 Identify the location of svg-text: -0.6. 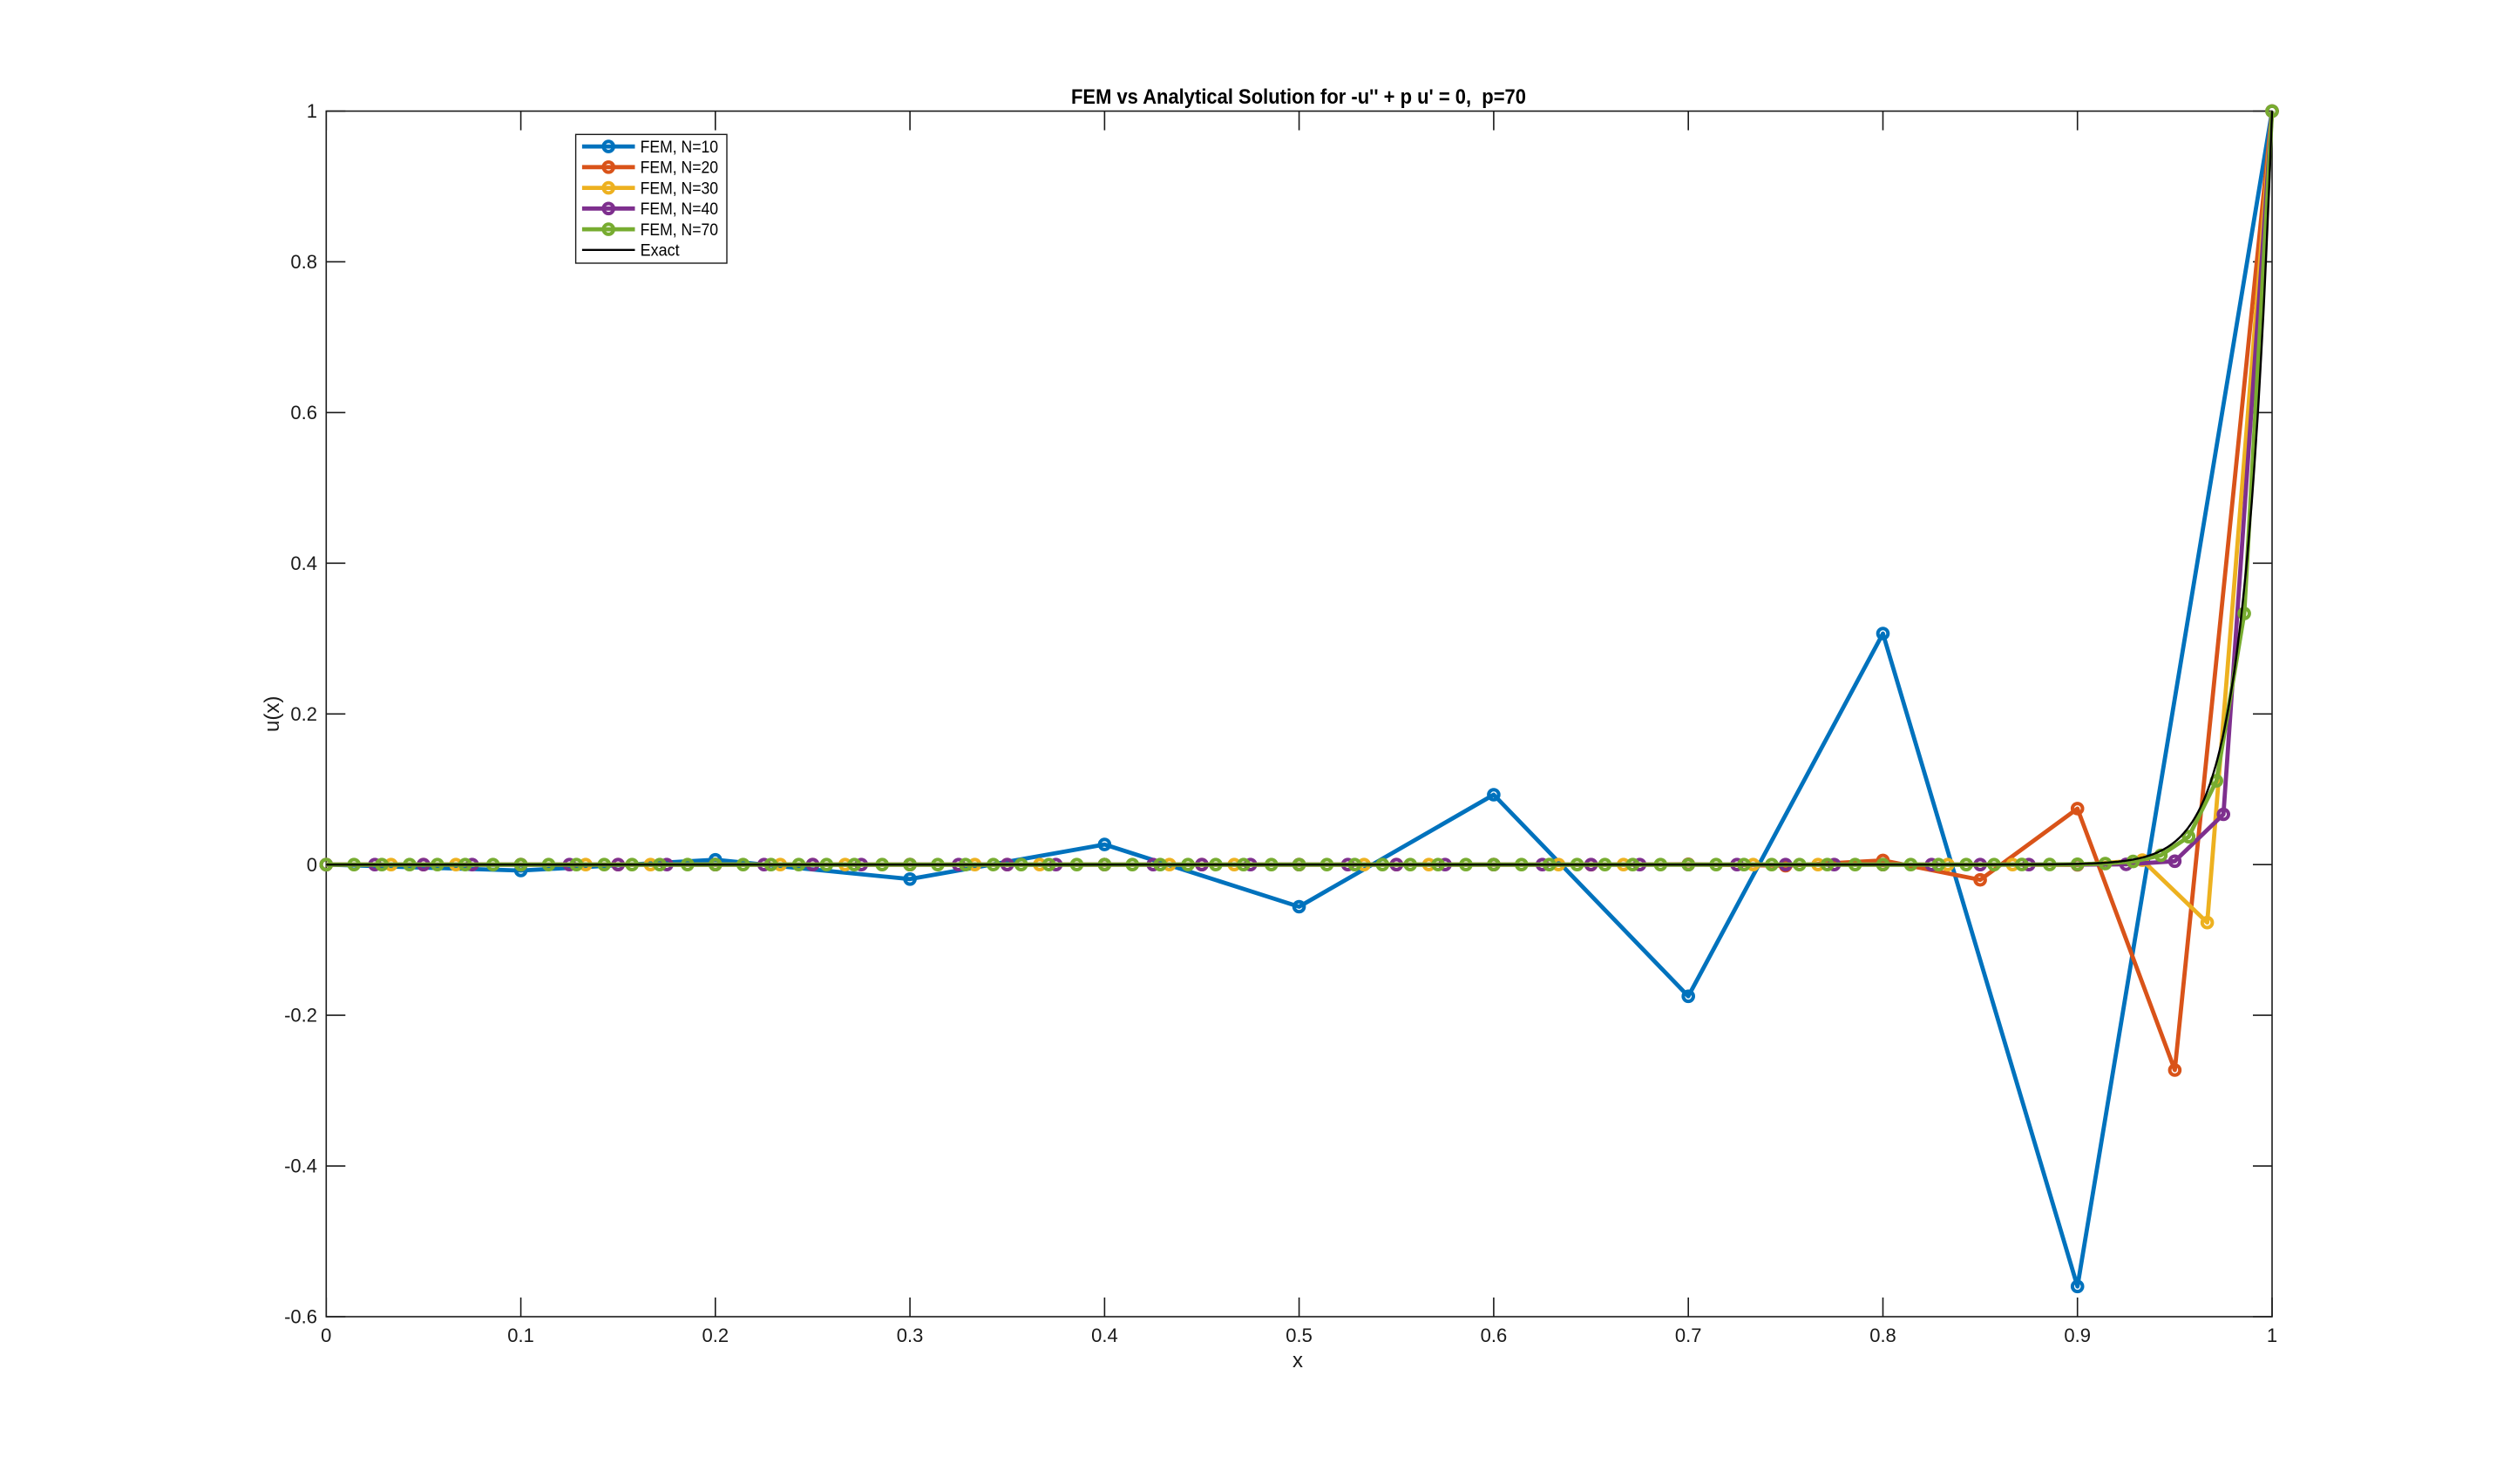
(300, 1317).